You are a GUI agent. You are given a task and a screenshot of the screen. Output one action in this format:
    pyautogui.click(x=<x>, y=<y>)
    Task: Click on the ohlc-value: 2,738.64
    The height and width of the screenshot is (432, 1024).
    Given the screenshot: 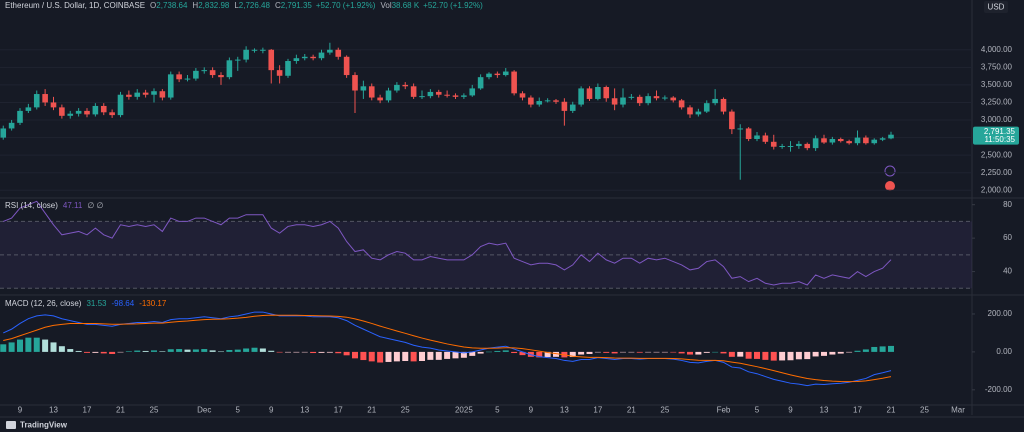 What is the action you would take?
    pyautogui.click(x=172, y=5)
    